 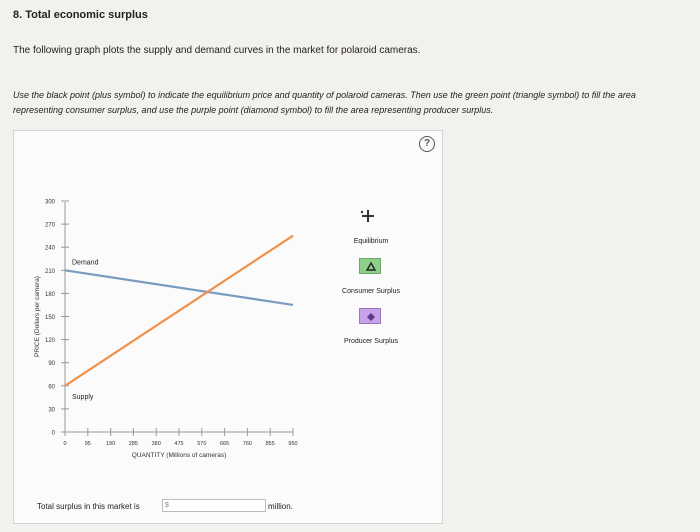 I want to click on x-tick-label: 855, so click(x=270, y=444).